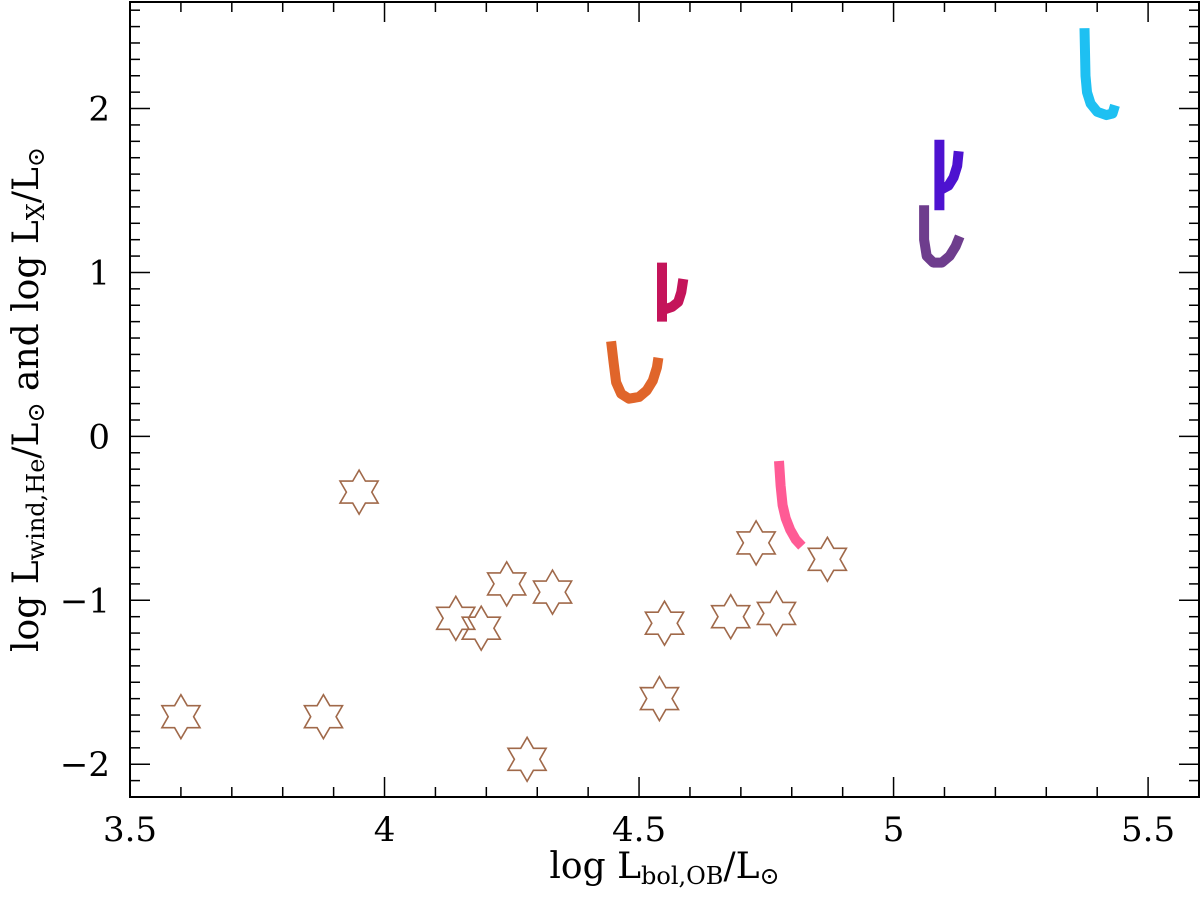 Image resolution: width=1200 pixels, height=897 pixels. Describe the element at coordinates (385, 830) in the screenshot. I see `x-tick-label: 4` at that location.